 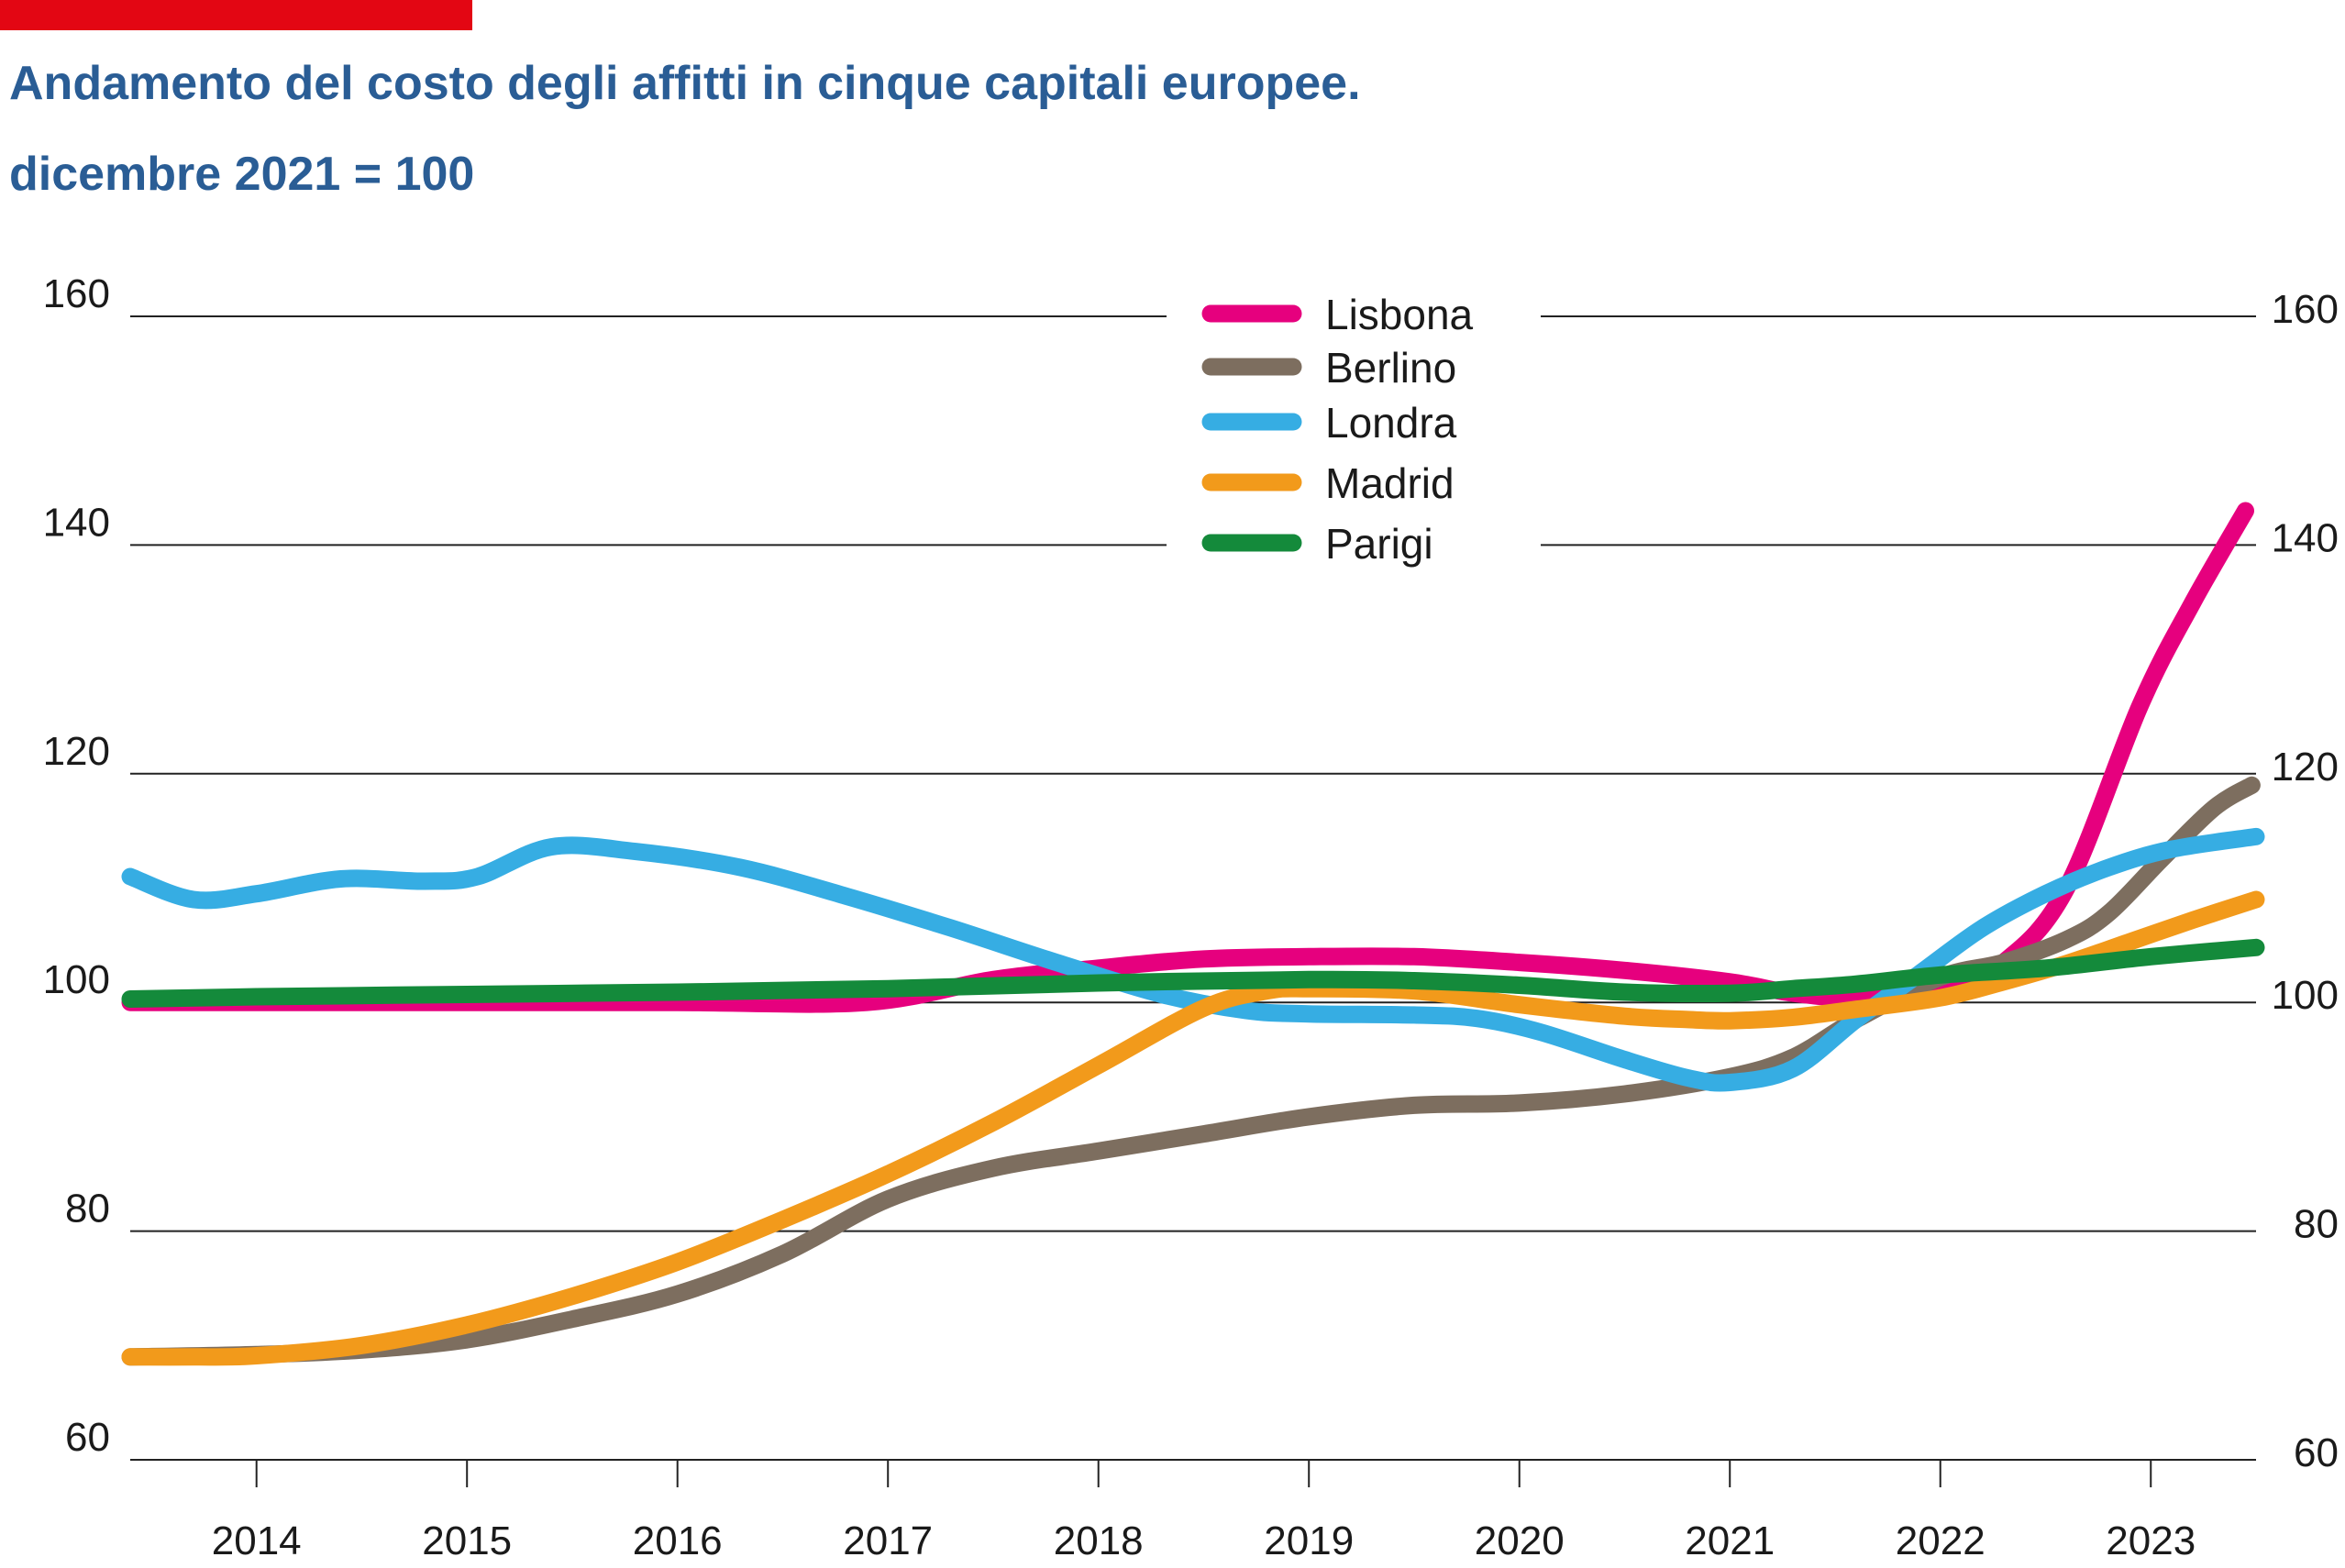 What do you see at coordinates (2305, 310) in the screenshot?
I see `y-tick-label-right: 160` at bounding box center [2305, 310].